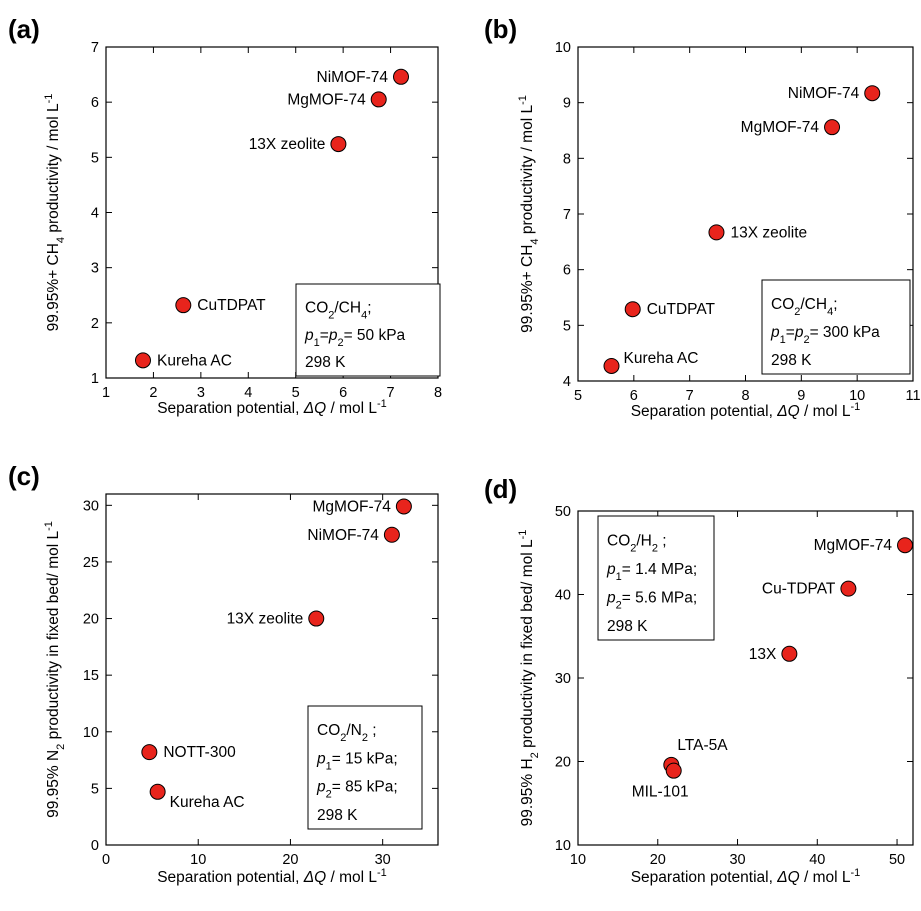 The height and width of the screenshot is (911, 921). Describe the element at coordinates (95, 269) in the screenshot. I see `y-tick-label: 3` at that location.